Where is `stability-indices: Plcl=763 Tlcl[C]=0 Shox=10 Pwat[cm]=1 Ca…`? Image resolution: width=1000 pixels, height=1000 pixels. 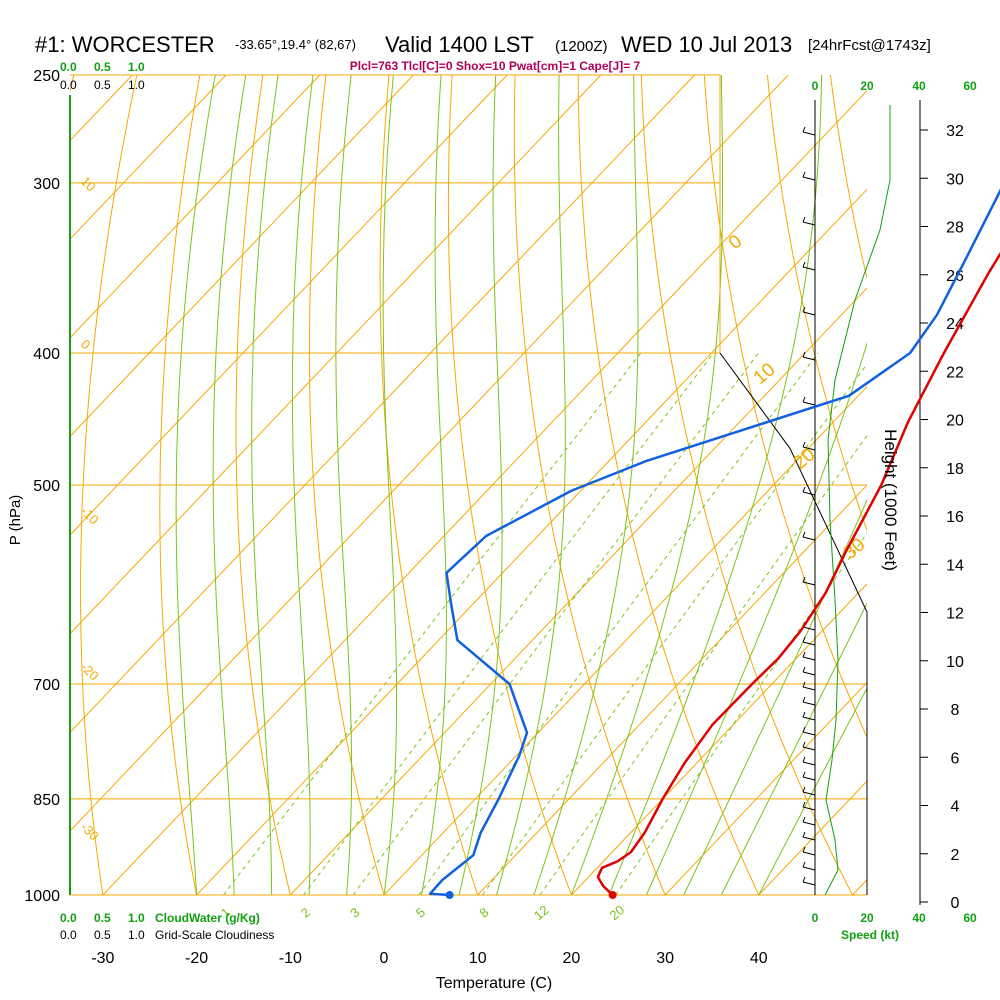 stability-indices: Plcl=763 Tlcl[C]=0 Shox=10 Pwat[cm]=1 Ca… is located at coordinates (495, 66).